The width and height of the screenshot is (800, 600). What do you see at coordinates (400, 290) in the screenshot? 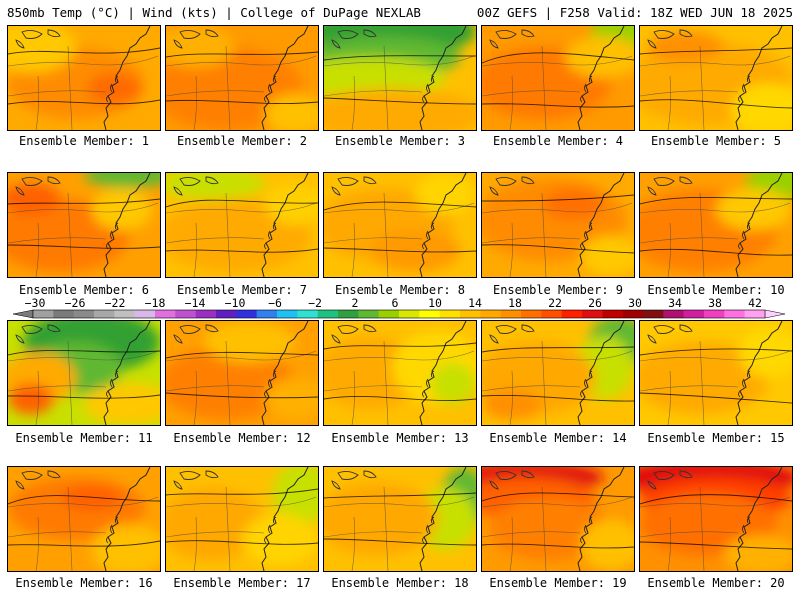
I see `ensemble-member-label: Ensemble Member: 8` at bounding box center [400, 290].